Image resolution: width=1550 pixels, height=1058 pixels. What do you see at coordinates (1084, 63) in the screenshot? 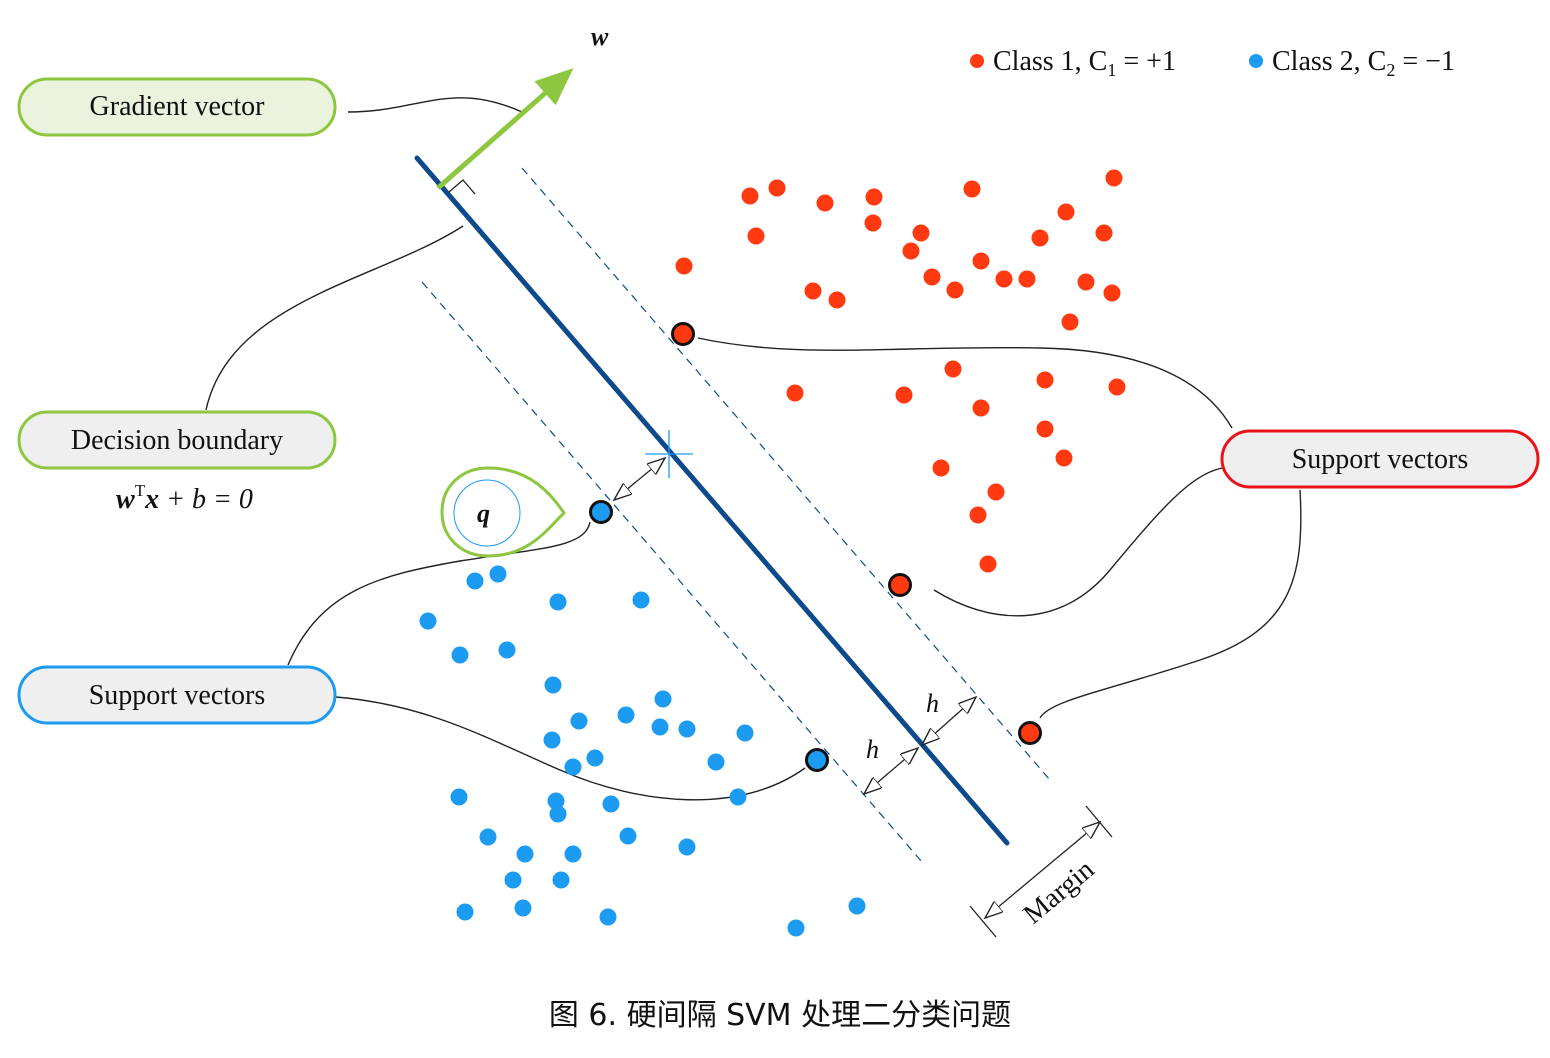
I see `legend-class1: Class 1, C1 = +1` at bounding box center [1084, 63].